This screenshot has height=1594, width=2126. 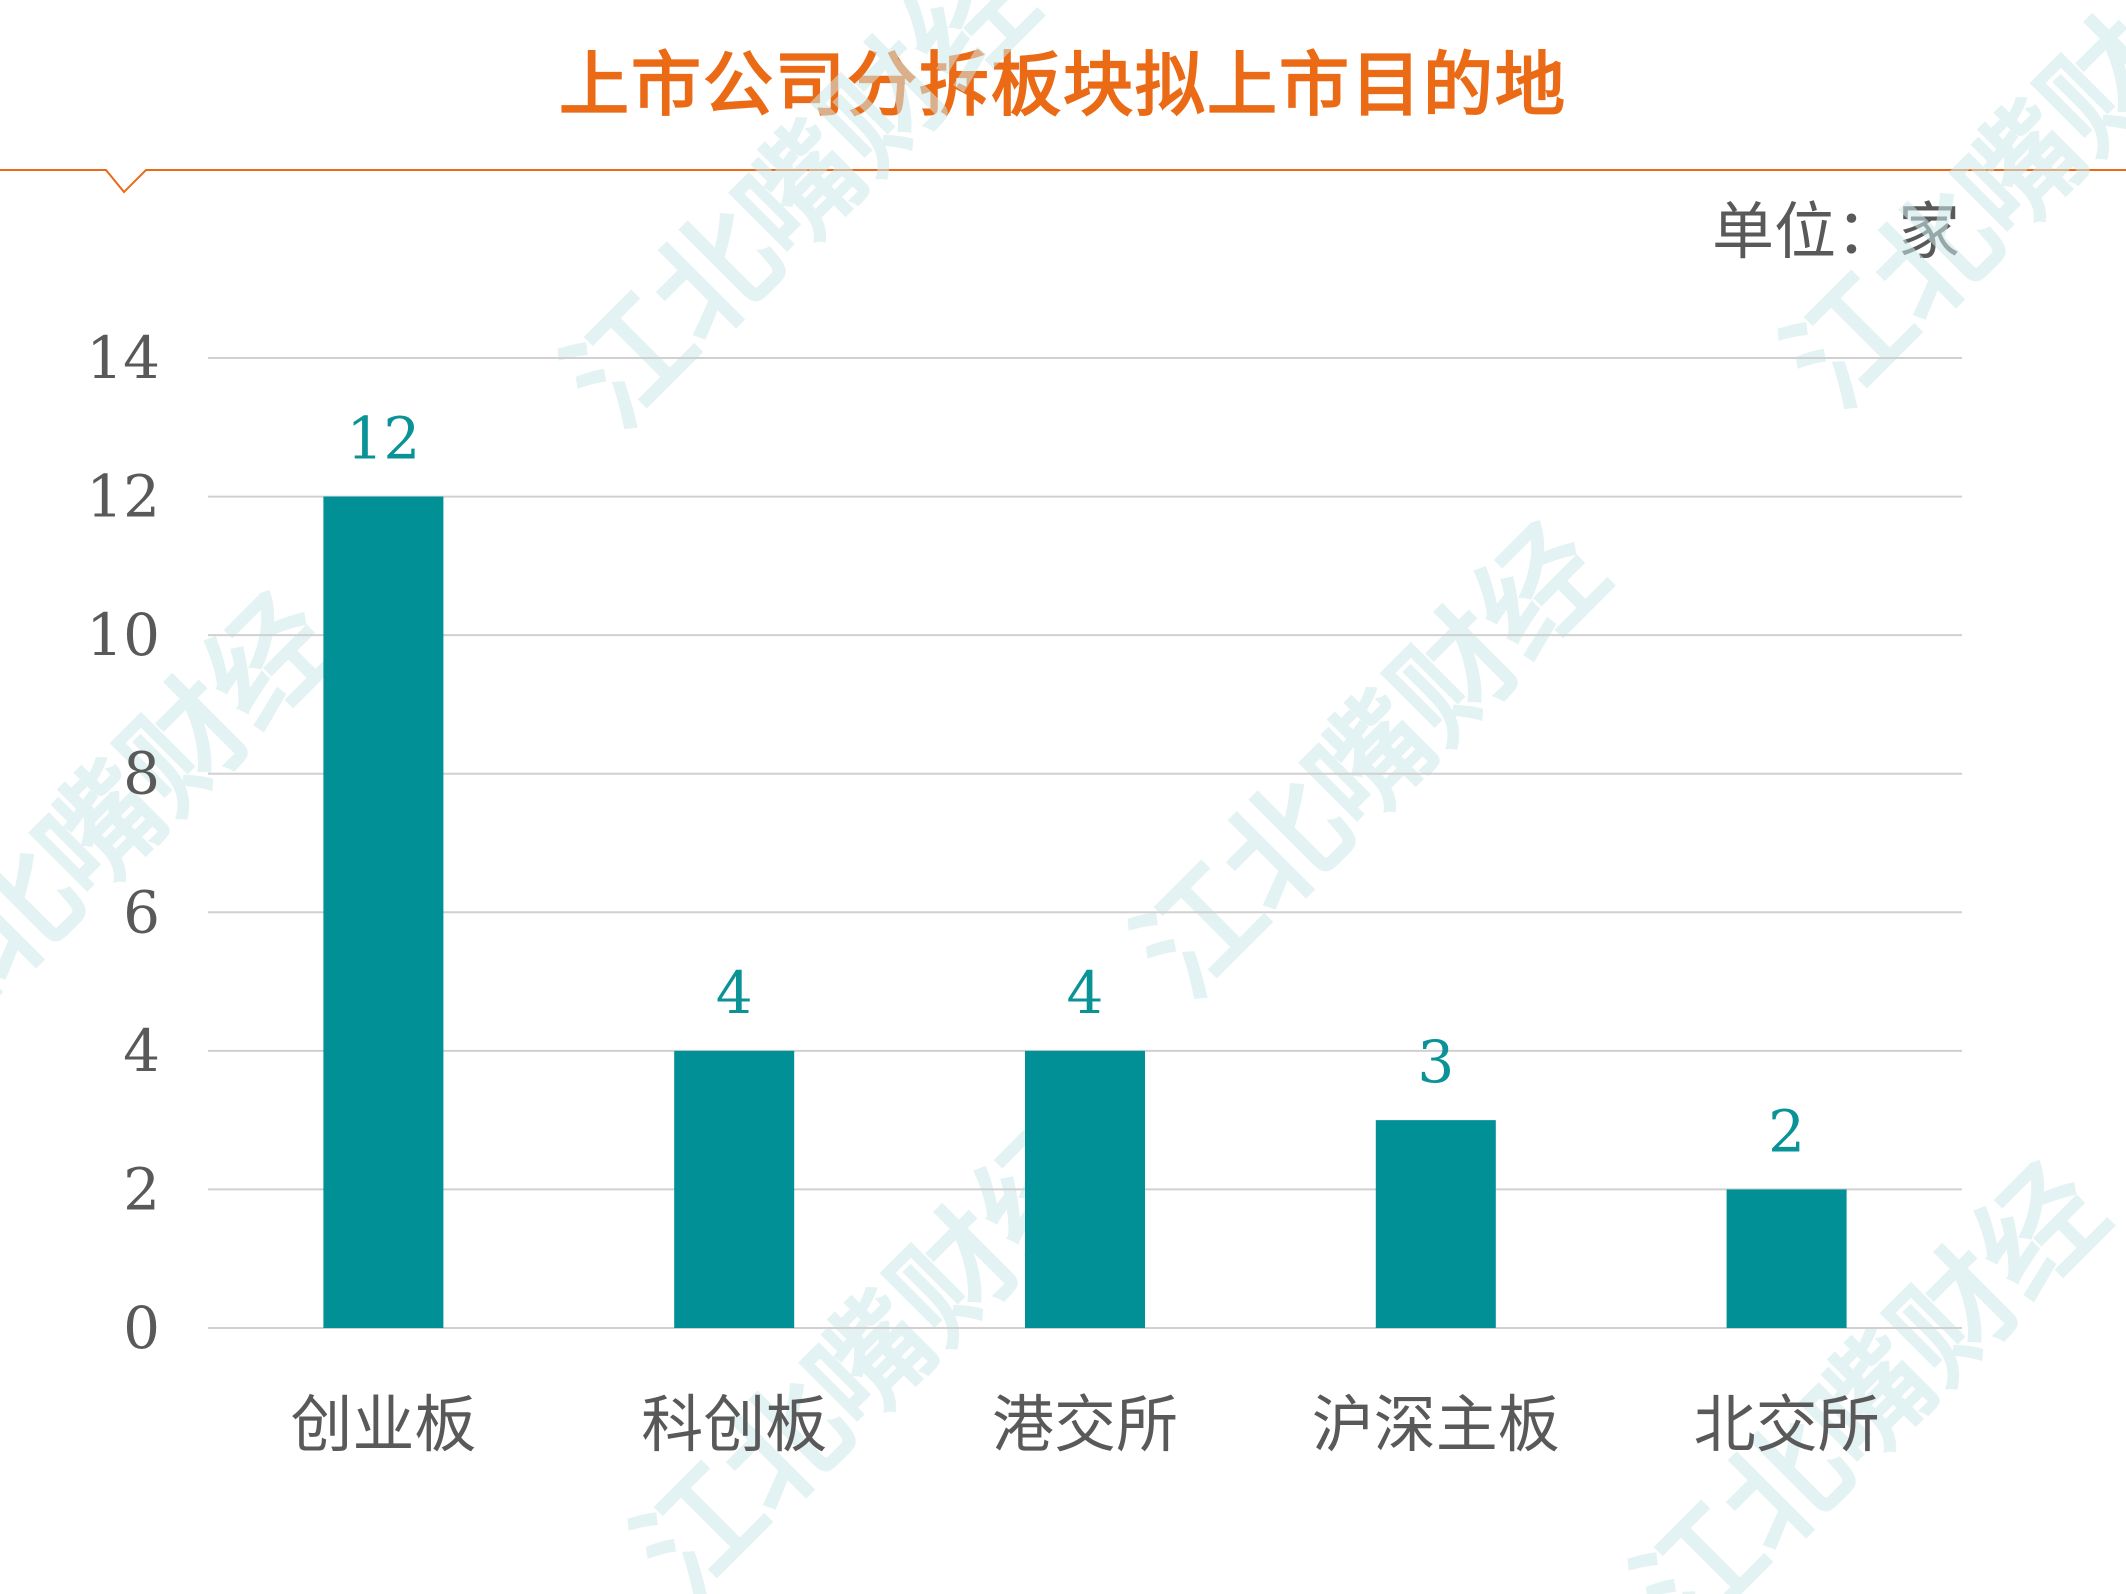 What do you see at coordinates (181, 831) in the screenshot?
I see `watermark-text-2: 江北嘴财经` at bounding box center [181, 831].